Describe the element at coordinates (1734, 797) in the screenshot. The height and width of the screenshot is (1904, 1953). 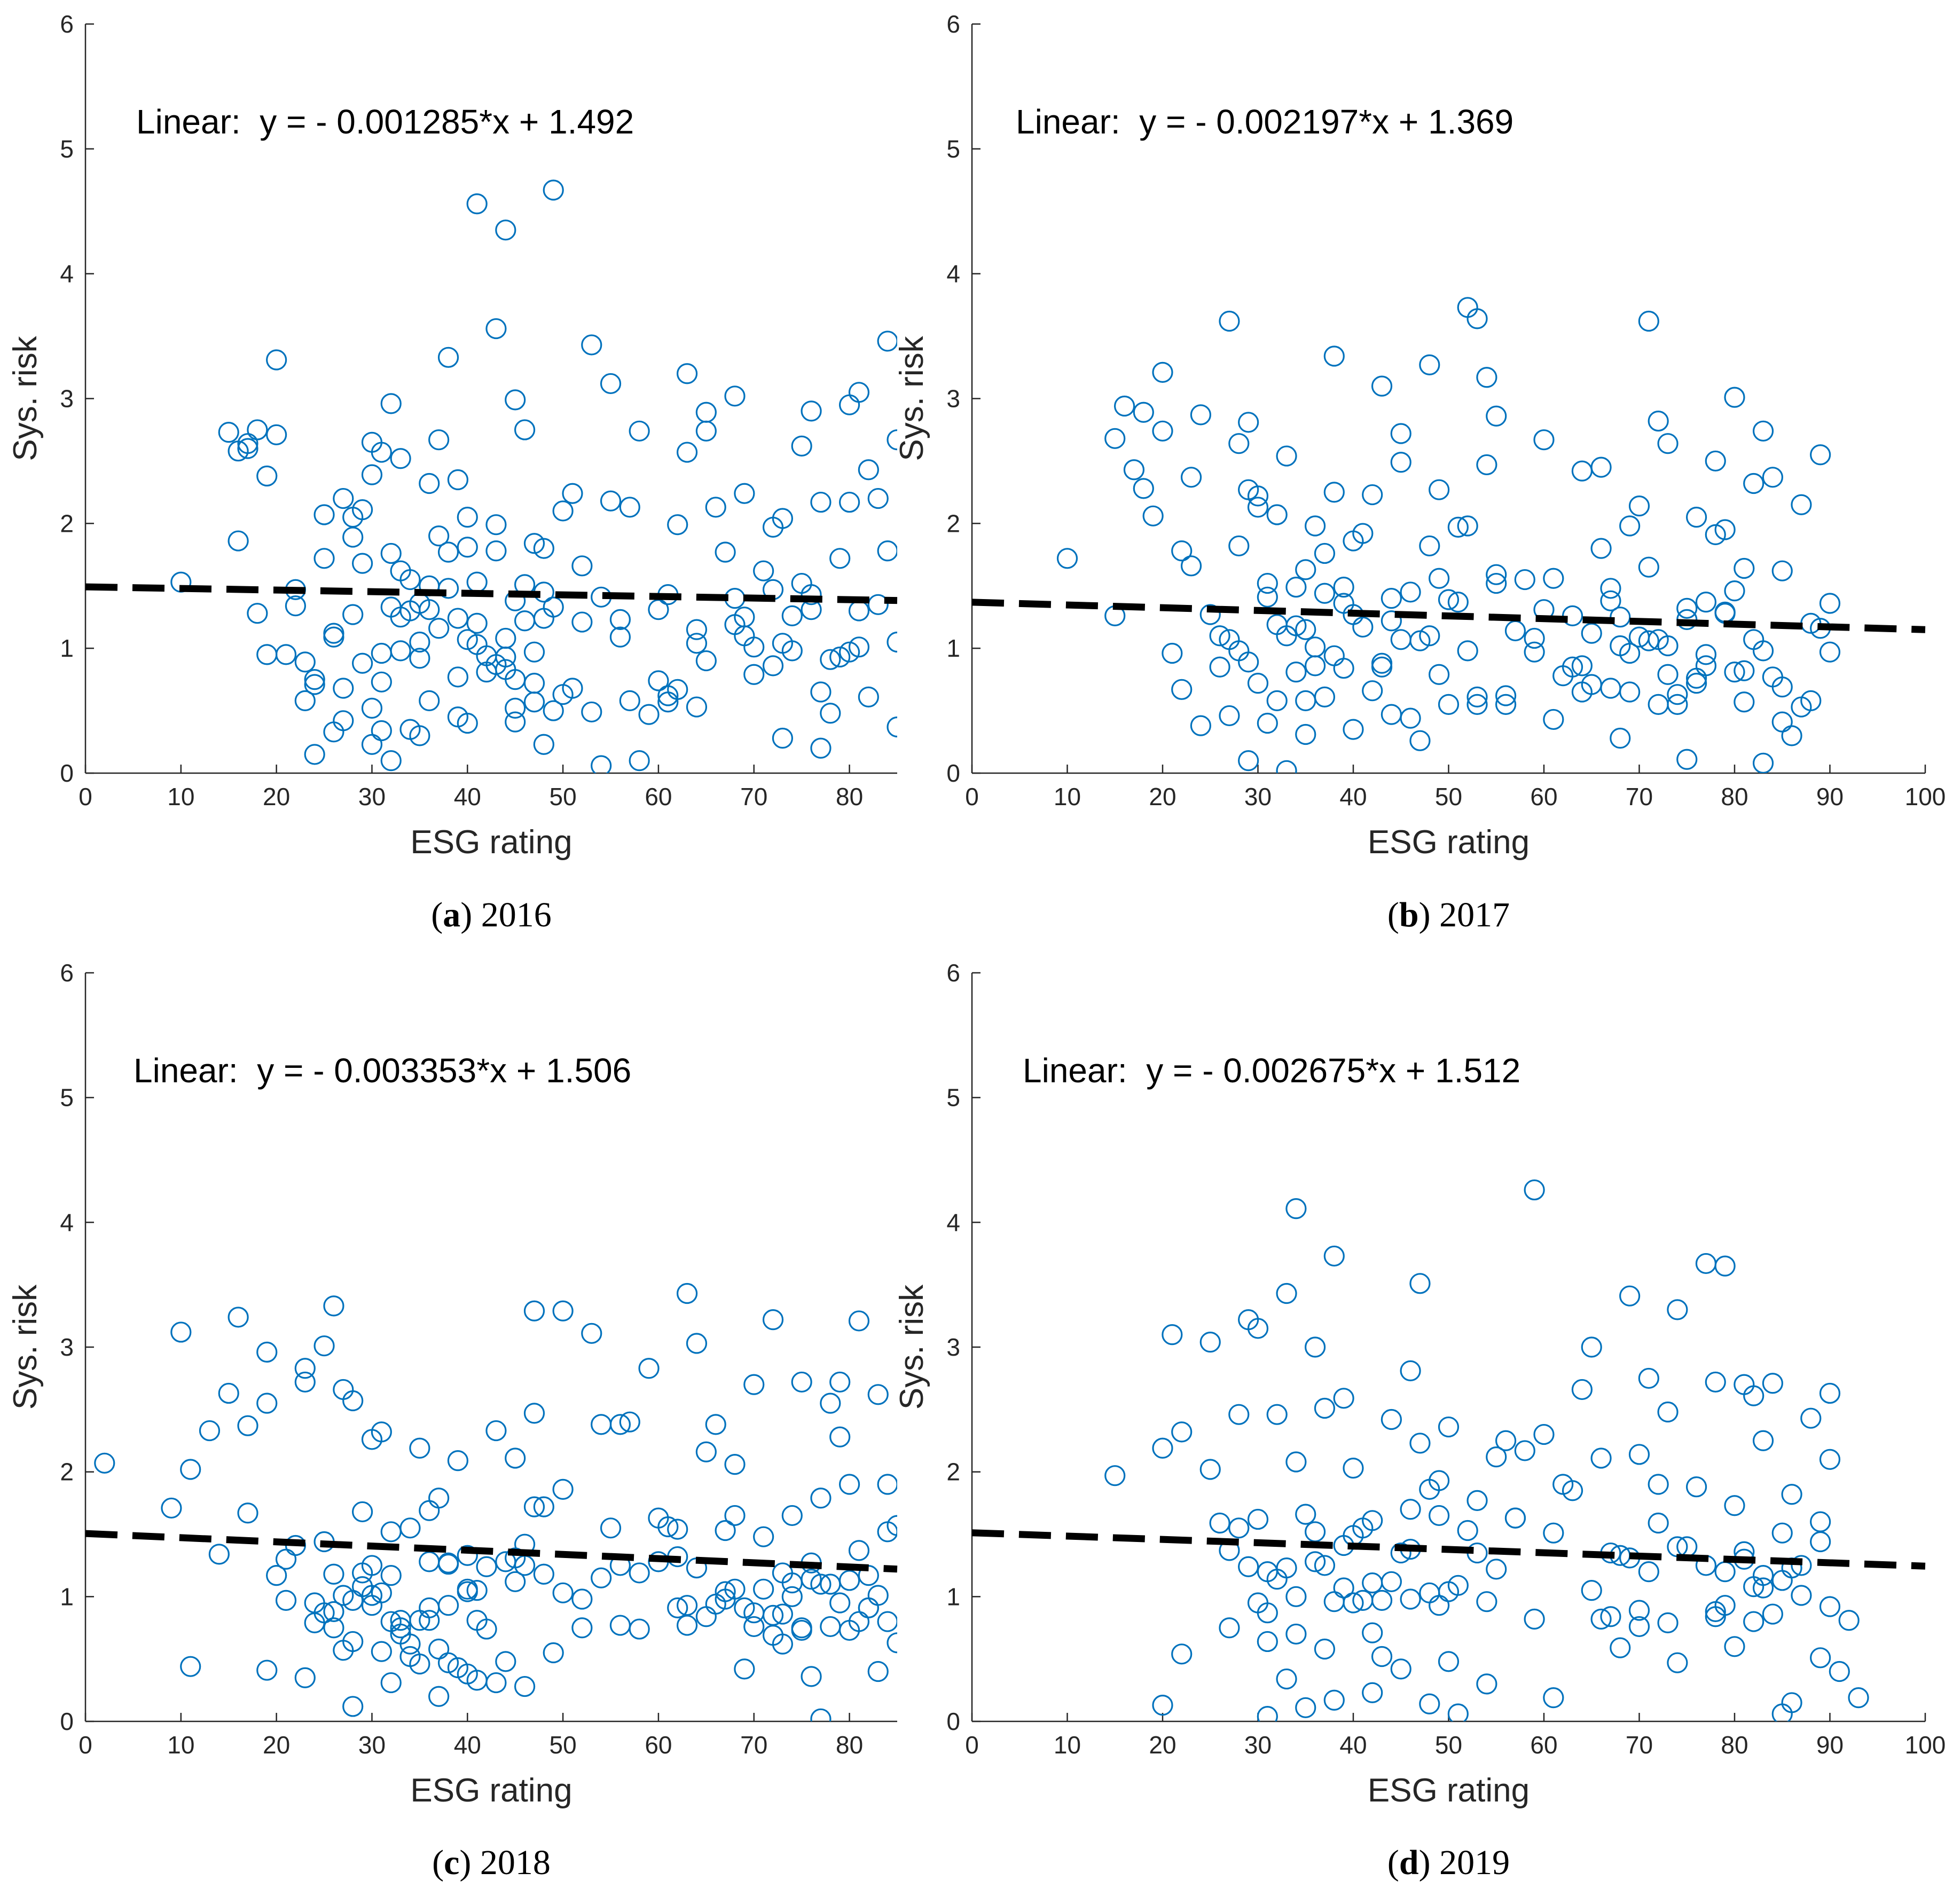
I see `x-tick-label: 80` at that location.